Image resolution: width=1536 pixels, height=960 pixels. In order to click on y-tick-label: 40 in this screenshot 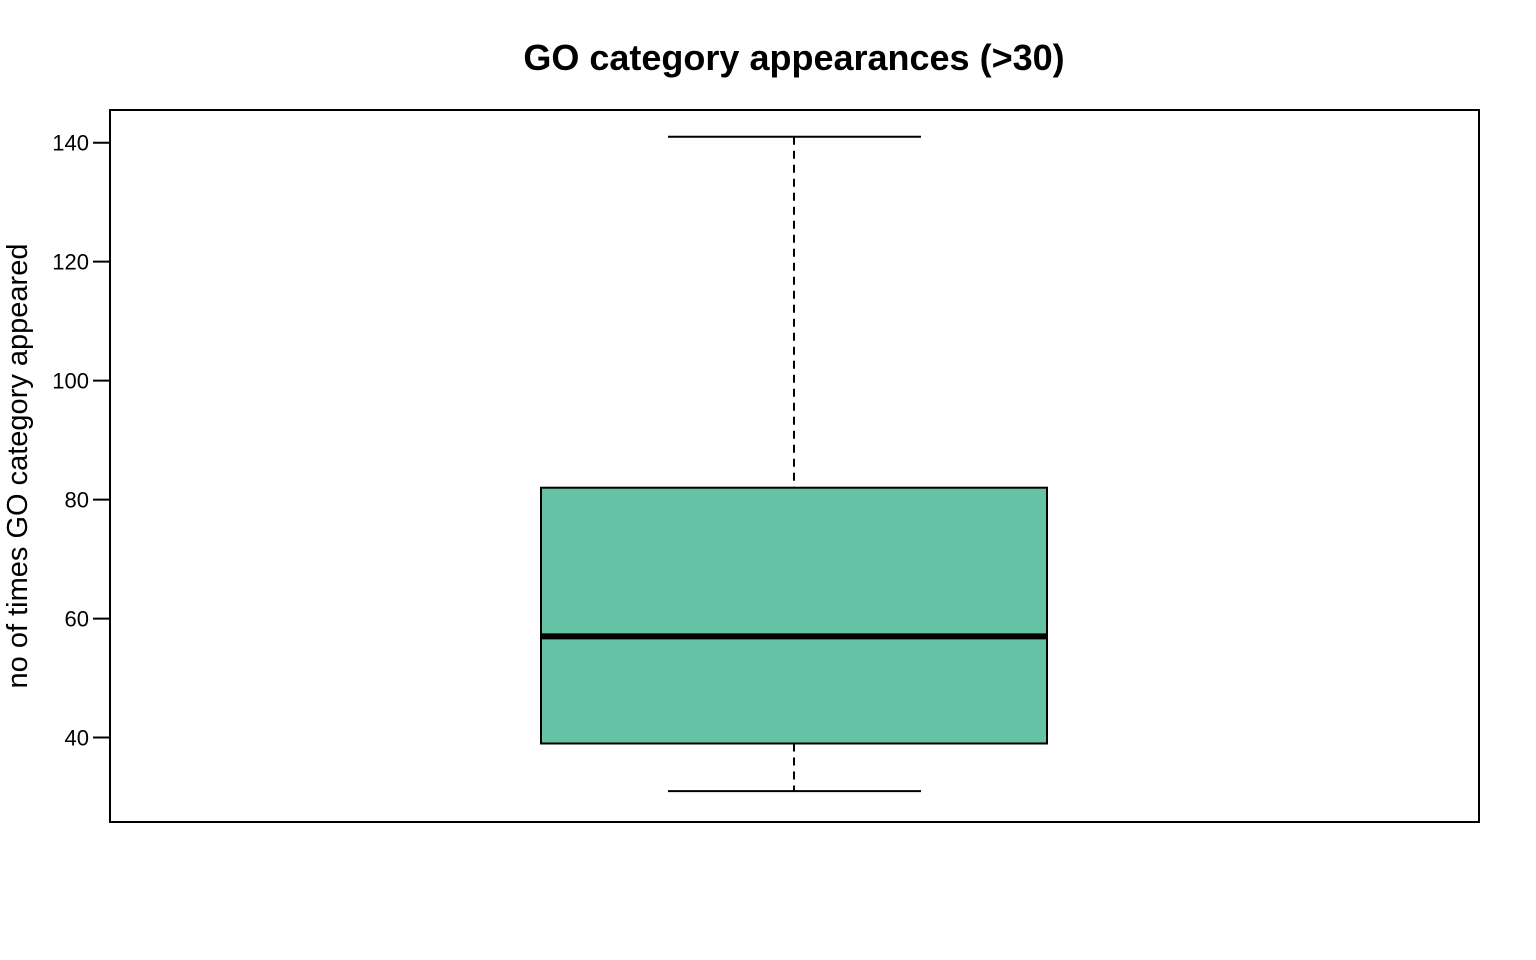, I will do `click(77, 738)`.